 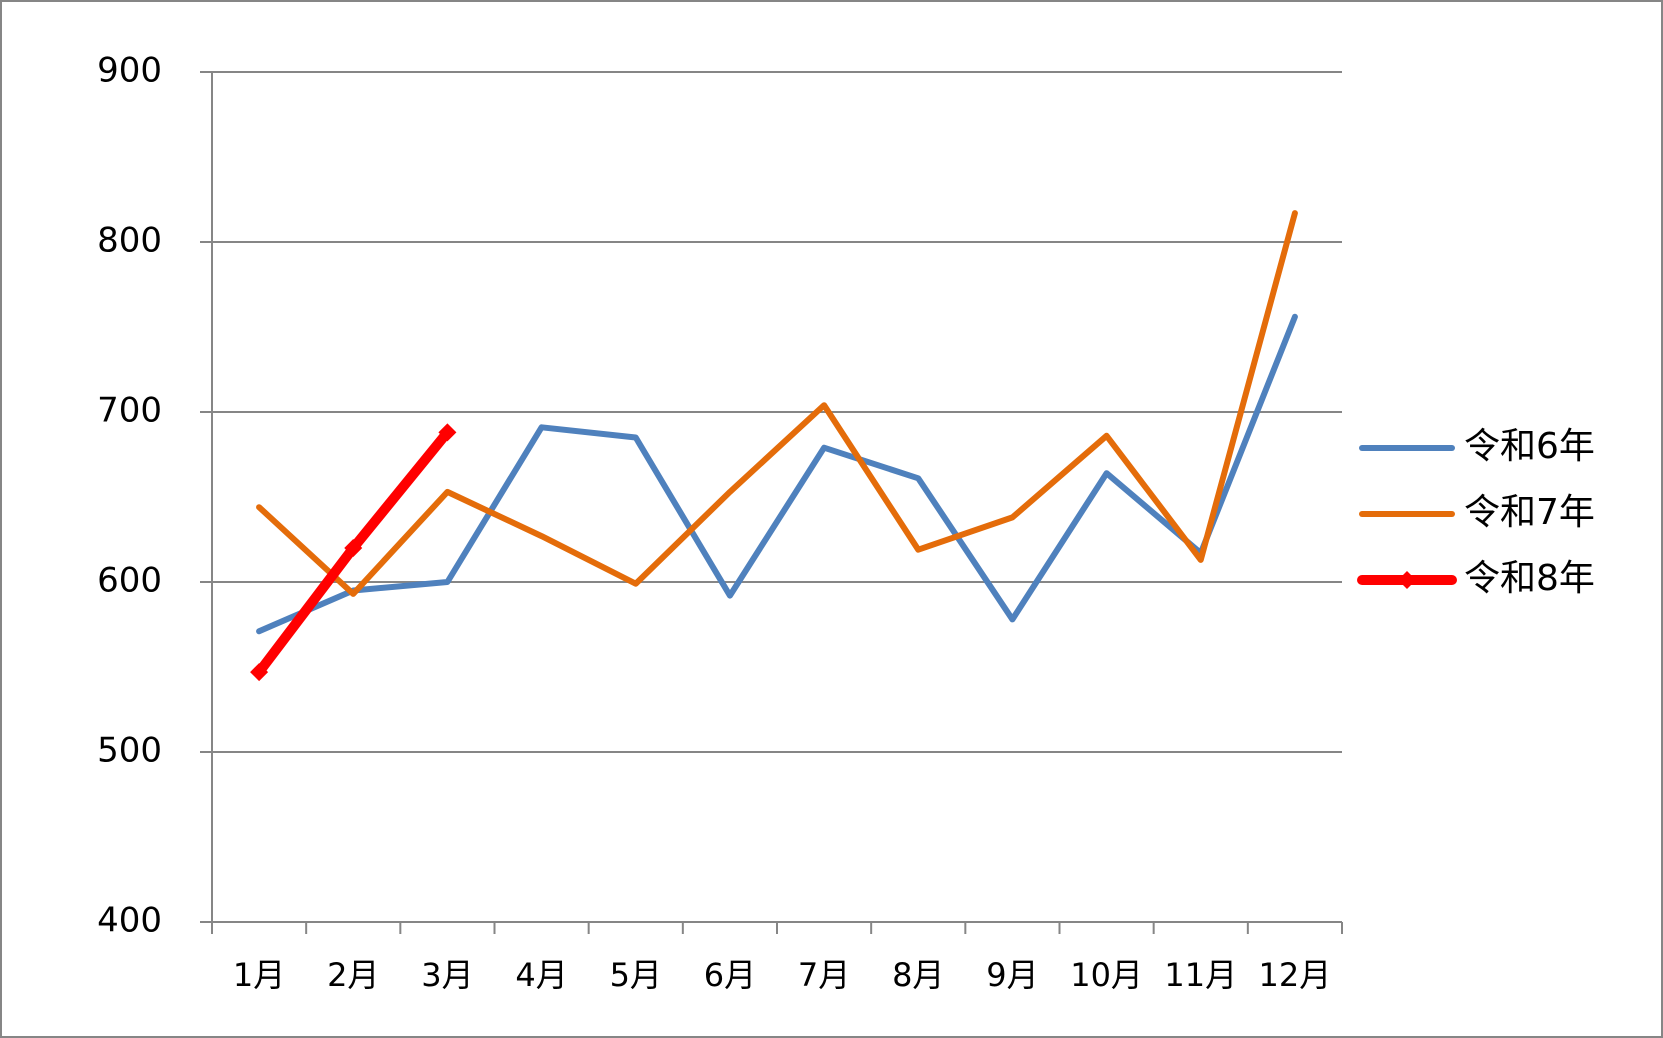 I want to click on x-tick-label: 8月, so click(x=918, y=975).